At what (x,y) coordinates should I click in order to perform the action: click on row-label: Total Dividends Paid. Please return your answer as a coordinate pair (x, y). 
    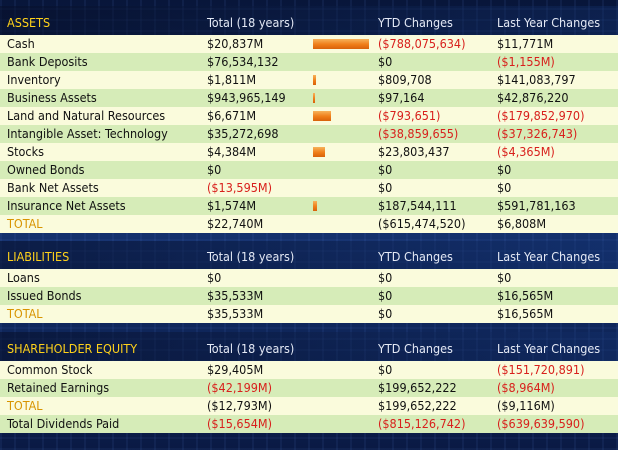
    Looking at the image, I should click on (63, 423).